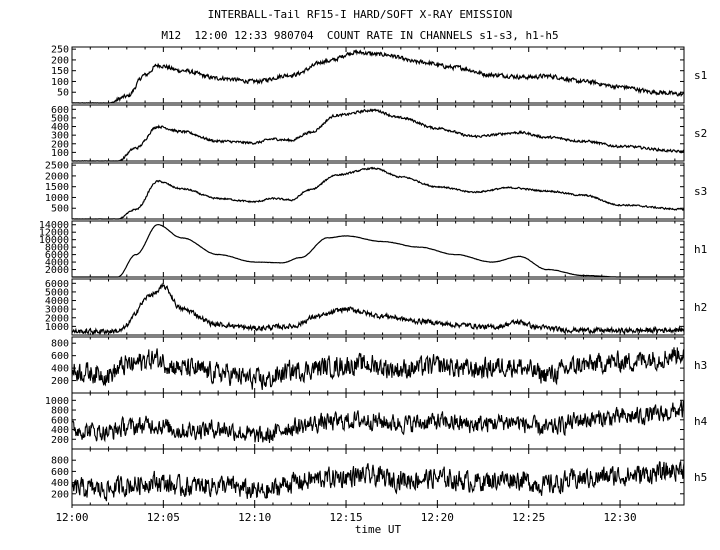 This screenshot has width=720, height=550. Describe the element at coordinates (60, 50) in the screenshot. I see `y-tick-label: 250` at that location.